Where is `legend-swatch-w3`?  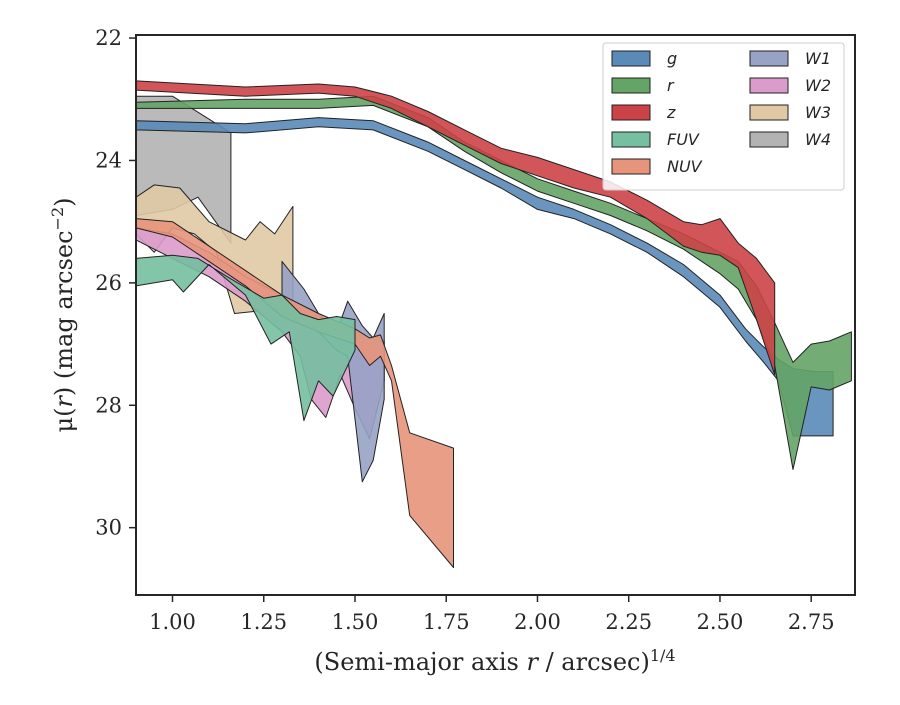 legend-swatch-w3 is located at coordinates (769, 112).